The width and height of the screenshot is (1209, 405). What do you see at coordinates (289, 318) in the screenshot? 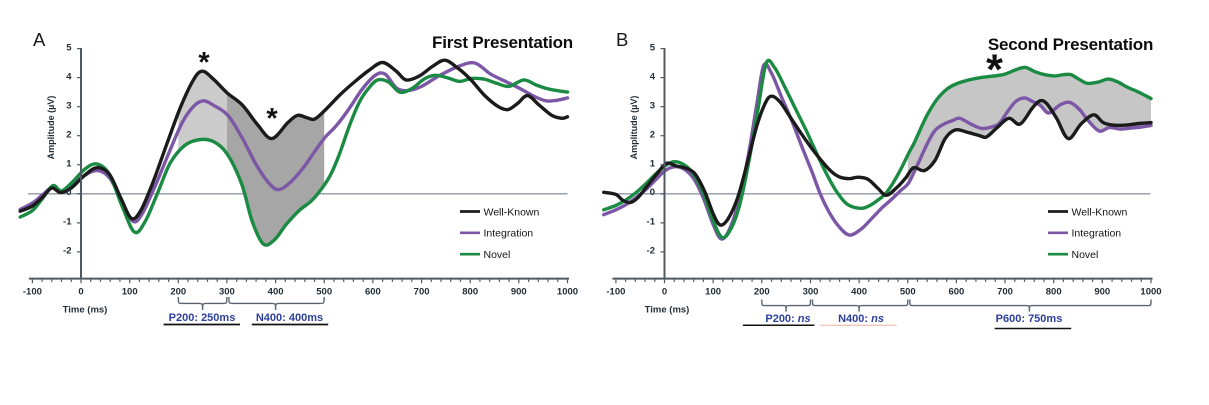
I see `svg-text: N400: 400ms` at bounding box center [289, 318].